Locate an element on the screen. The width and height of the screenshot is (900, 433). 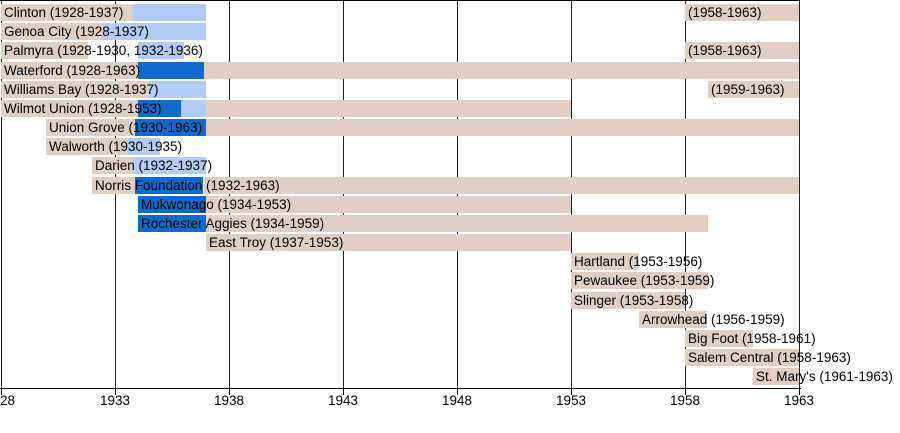
gridline-1963 is located at coordinates (799, 194).